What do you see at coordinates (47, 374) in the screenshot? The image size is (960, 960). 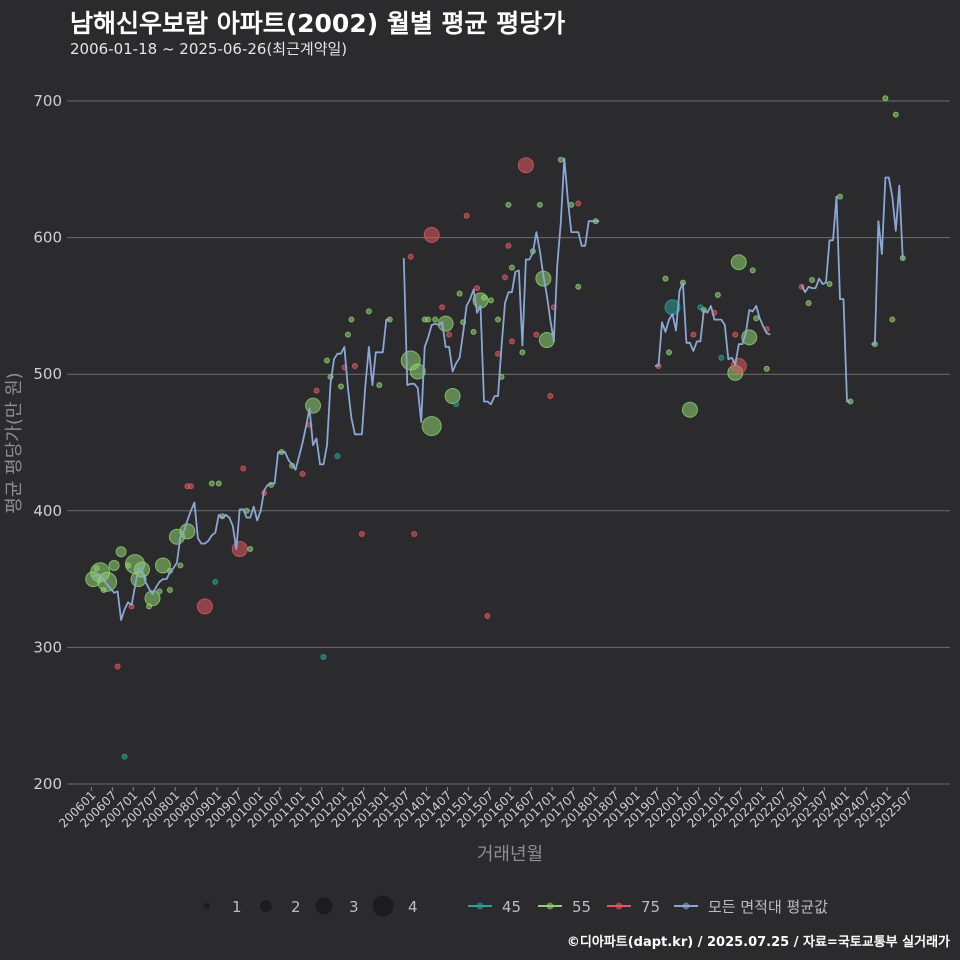 I see `y-tick-label: 500` at bounding box center [47, 374].